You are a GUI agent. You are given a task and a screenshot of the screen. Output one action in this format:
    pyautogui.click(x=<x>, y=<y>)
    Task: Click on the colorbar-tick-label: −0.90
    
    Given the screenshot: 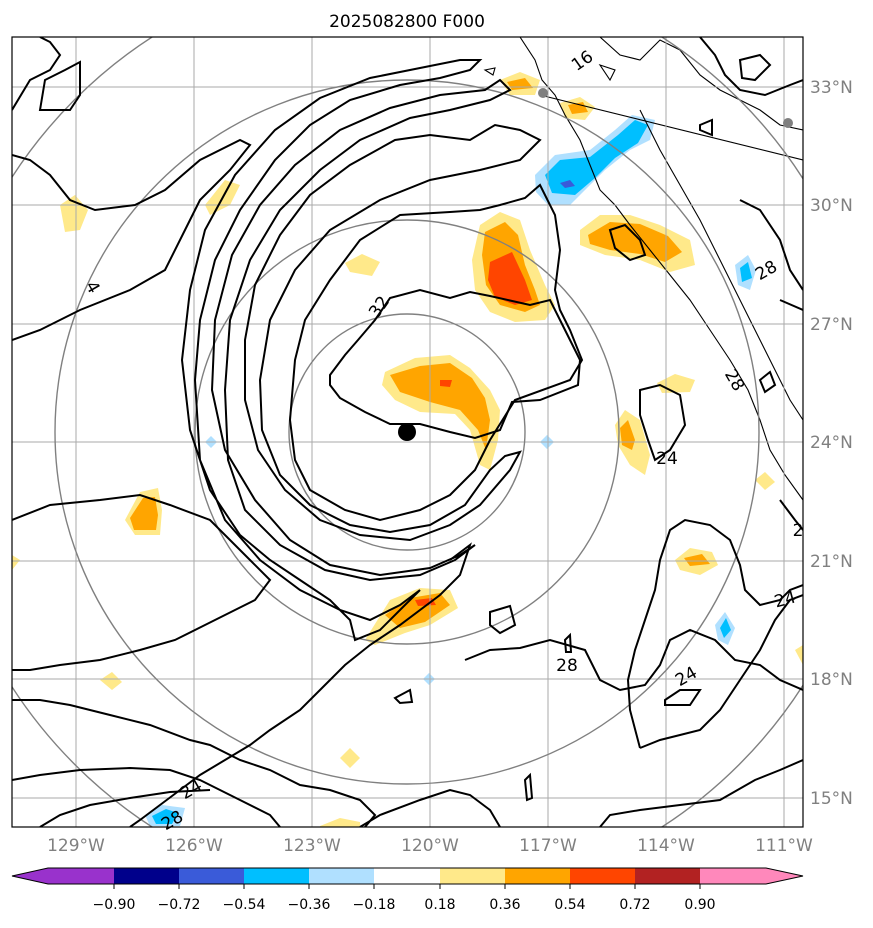 What is the action you would take?
    pyautogui.click(x=114, y=905)
    